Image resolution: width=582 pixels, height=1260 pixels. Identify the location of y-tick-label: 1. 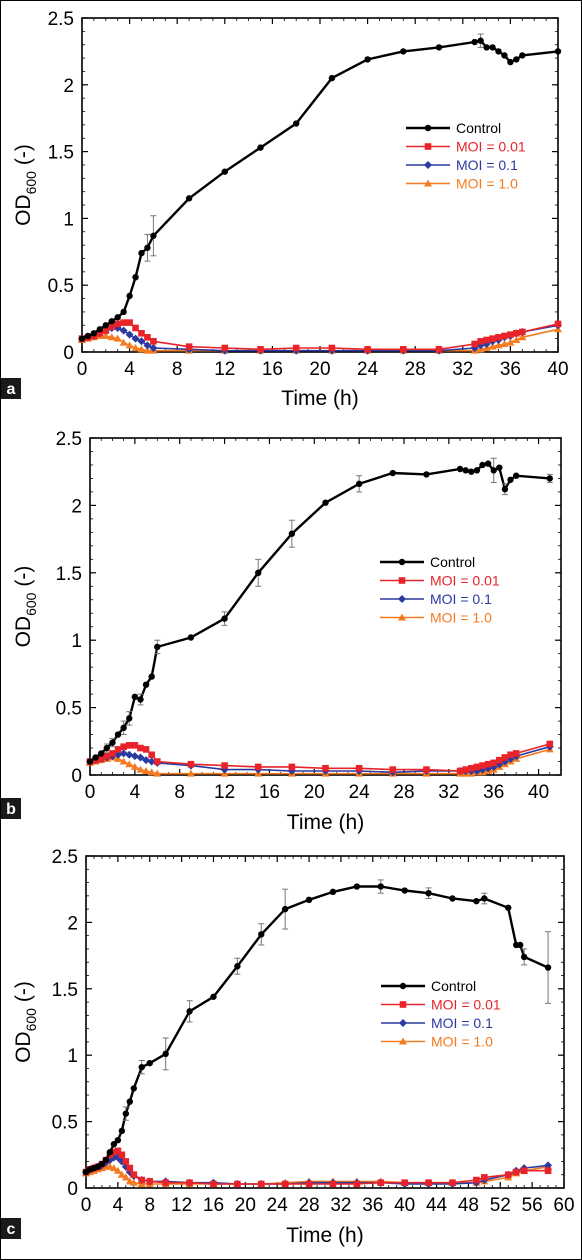
(68, 219).